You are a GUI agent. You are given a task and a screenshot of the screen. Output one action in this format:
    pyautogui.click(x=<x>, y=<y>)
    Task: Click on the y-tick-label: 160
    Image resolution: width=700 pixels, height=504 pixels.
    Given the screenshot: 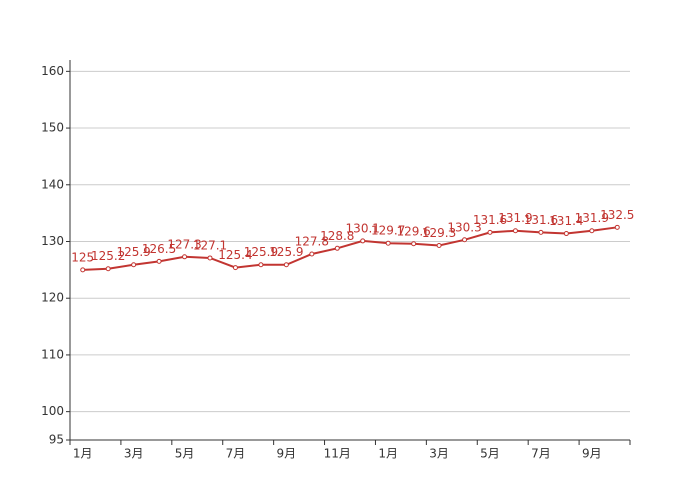 What is the action you would take?
    pyautogui.click(x=52, y=71)
    